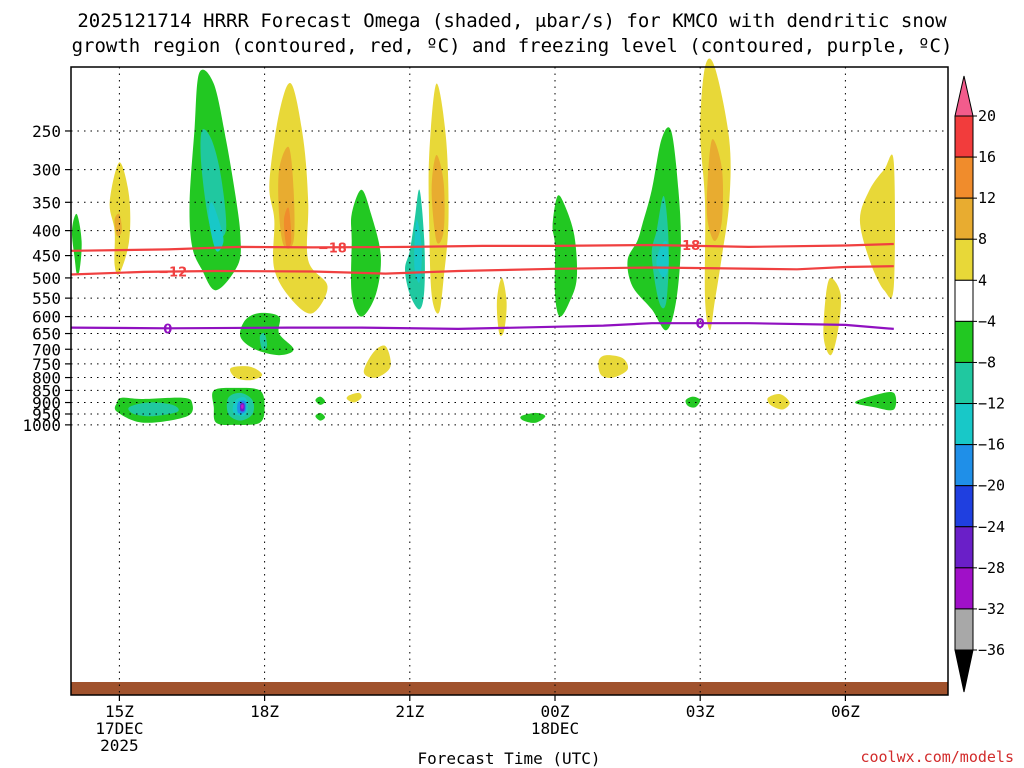 Image resolution: width=1024 pixels, height=768 pixels. What do you see at coordinates (46, 231) in the screenshot?
I see `y-tick-label: 400` at bounding box center [46, 231].